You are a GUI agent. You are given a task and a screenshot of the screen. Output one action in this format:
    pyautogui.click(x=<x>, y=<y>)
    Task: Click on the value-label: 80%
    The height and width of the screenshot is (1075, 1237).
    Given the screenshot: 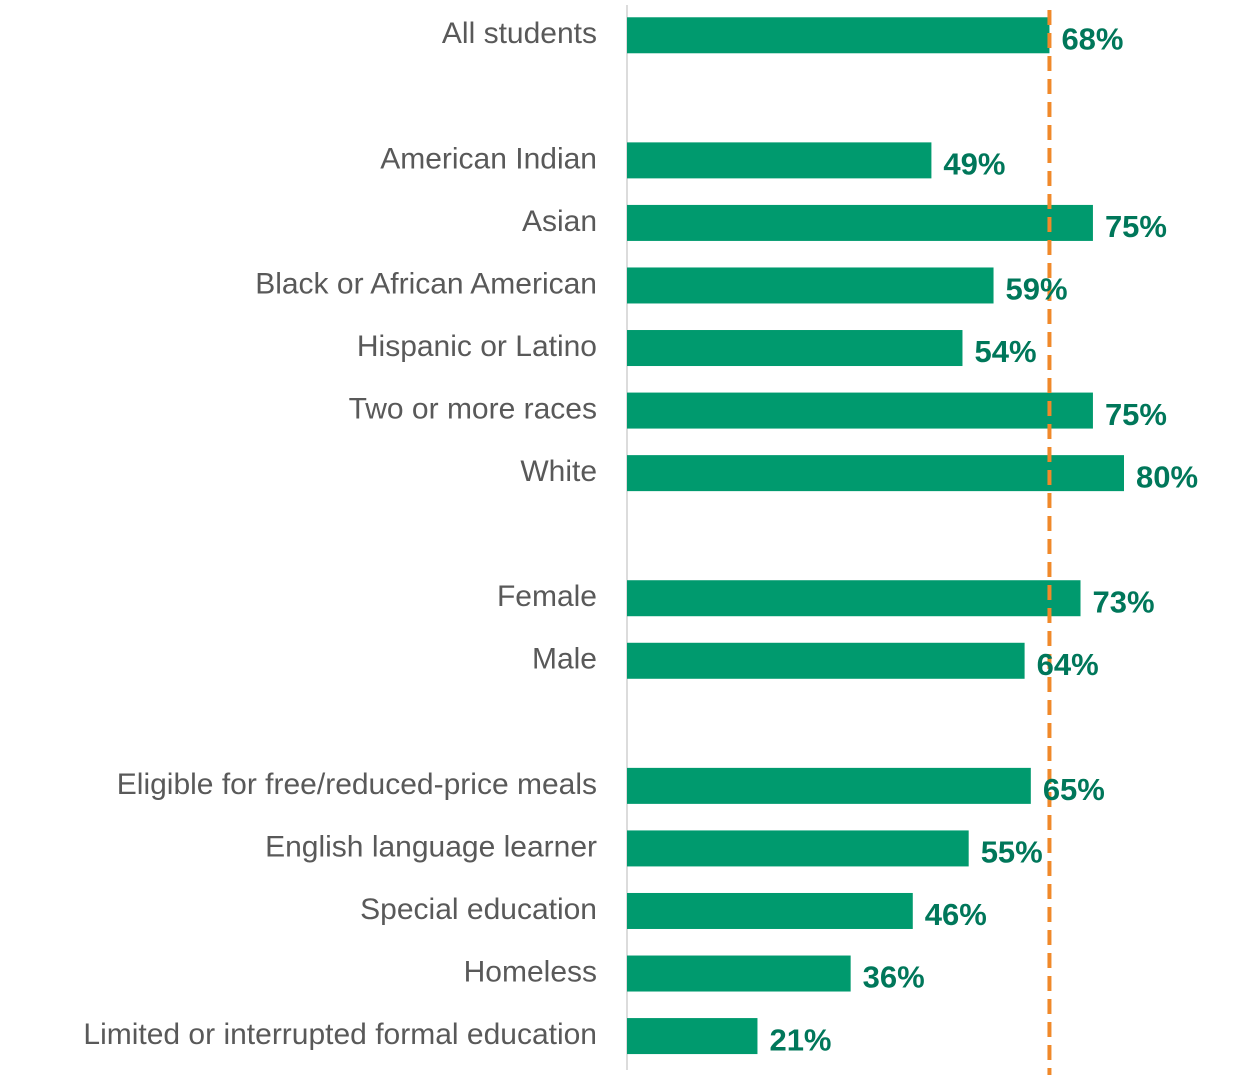 What is the action you would take?
    pyautogui.click(x=1167, y=476)
    